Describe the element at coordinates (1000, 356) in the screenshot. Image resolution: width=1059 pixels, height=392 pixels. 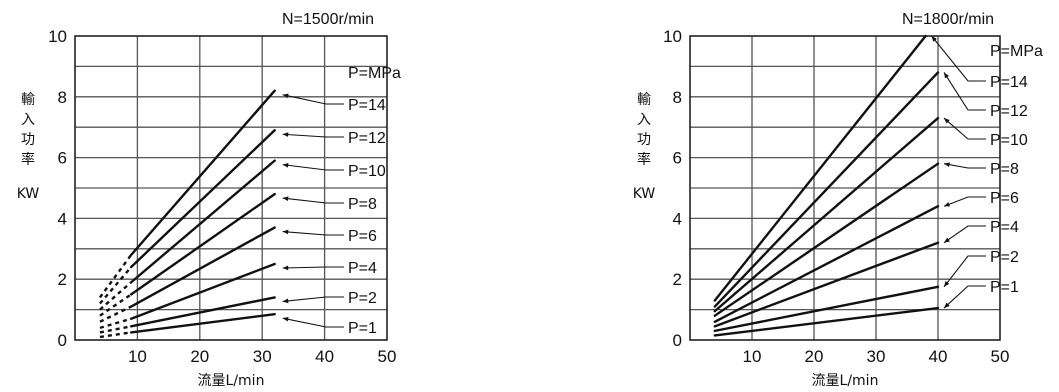
I see `x-tick-label: 50` at that location.